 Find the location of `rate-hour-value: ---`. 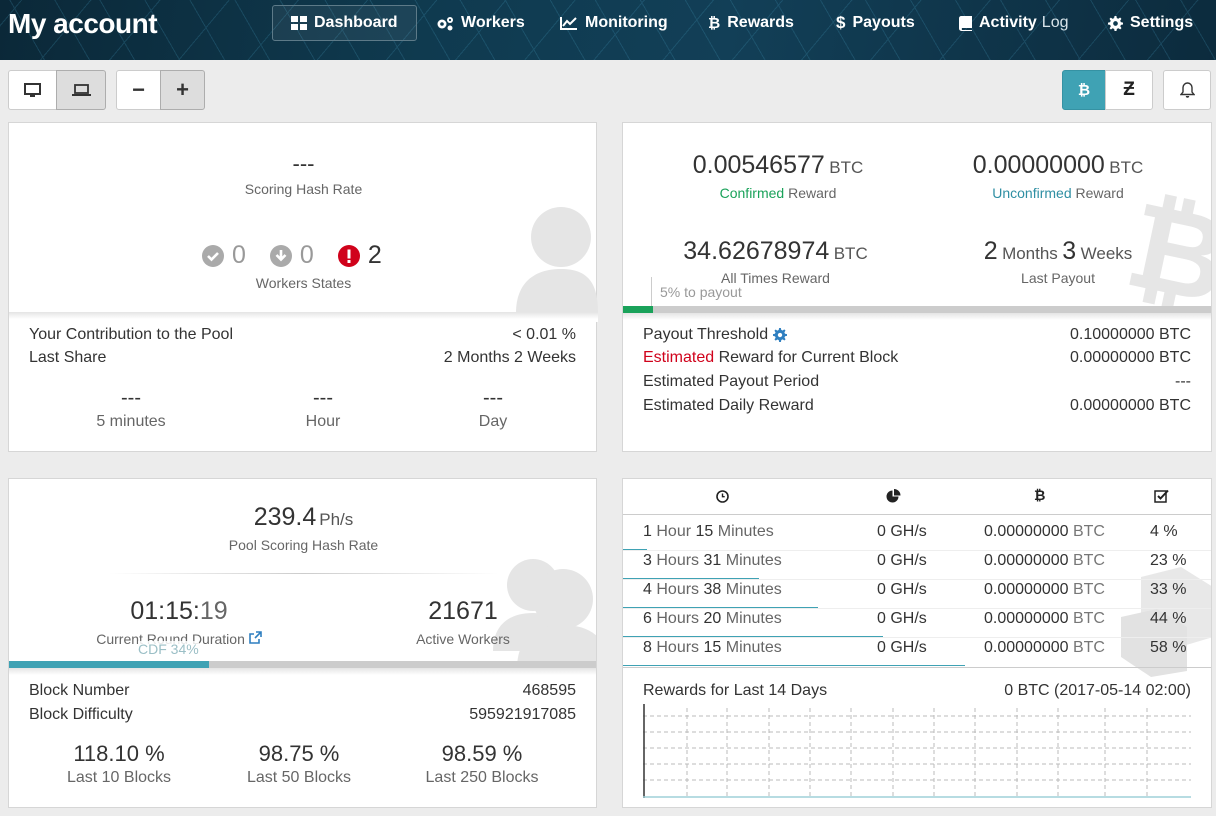

rate-hour-value: --- is located at coordinates (323, 398).